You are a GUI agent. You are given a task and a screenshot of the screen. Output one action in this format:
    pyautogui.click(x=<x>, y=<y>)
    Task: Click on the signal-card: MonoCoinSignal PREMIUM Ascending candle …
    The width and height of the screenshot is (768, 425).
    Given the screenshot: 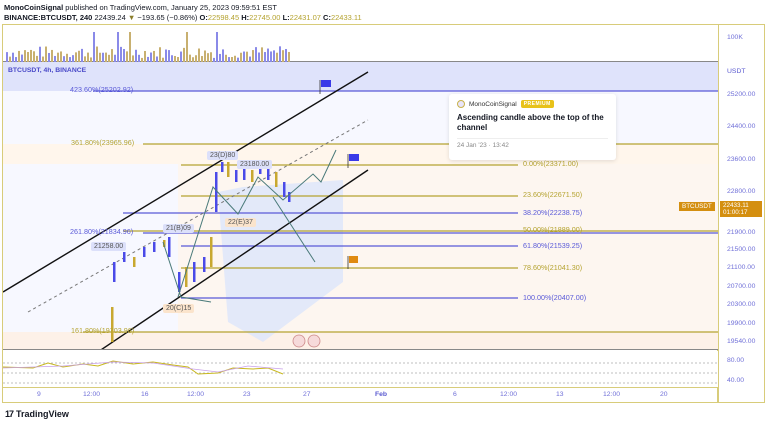 What is the action you would take?
    pyautogui.click(x=532, y=127)
    